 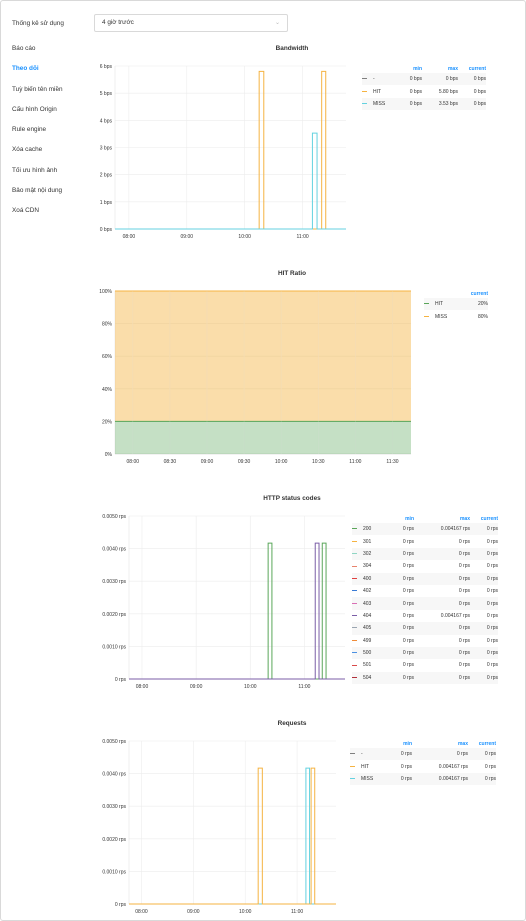 What do you see at coordinates (25, 69) in the screenshot?
I see `sidebar-item: Theo dõi` at bounding box center [25, 69].